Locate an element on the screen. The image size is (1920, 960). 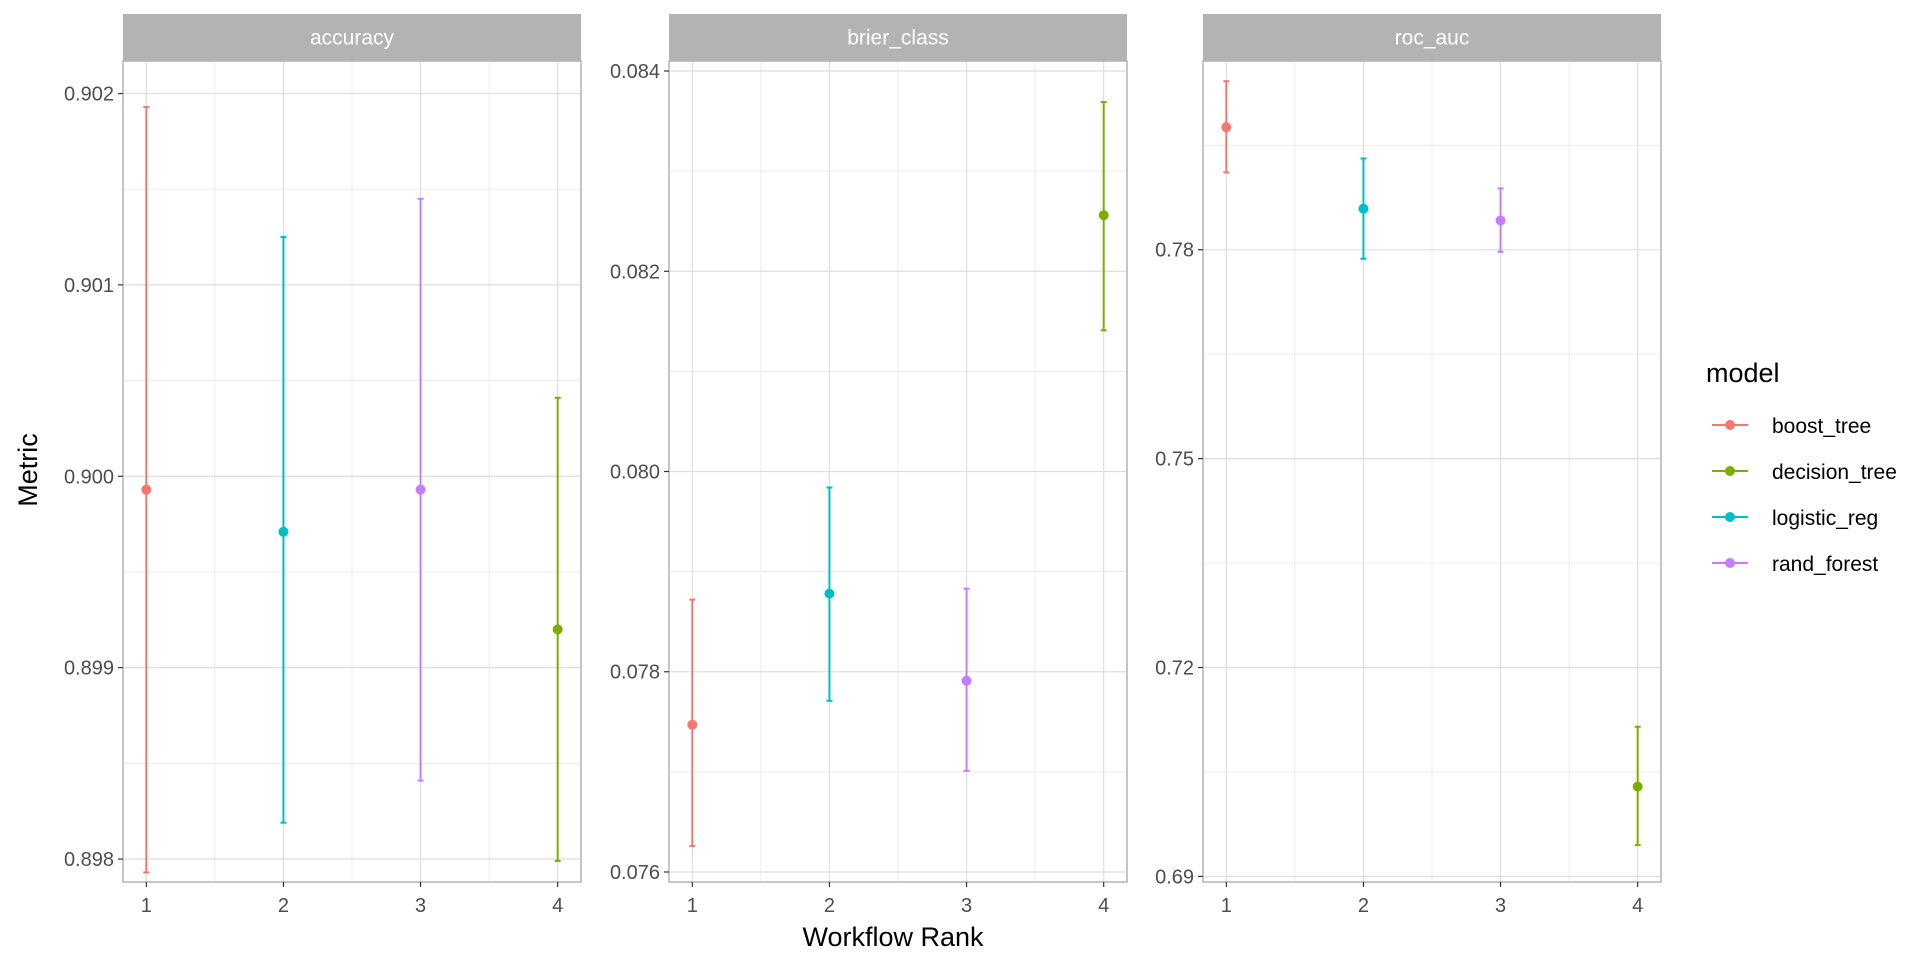
legend-label: boost_tree is located at coordinates (1821, 426).